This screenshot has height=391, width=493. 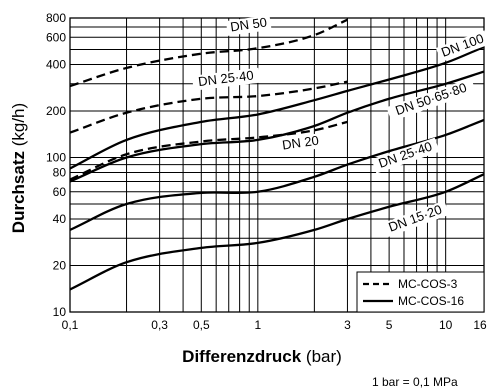 I want to click on legend-label: MC-COS-3, so click(x=428, y=284).